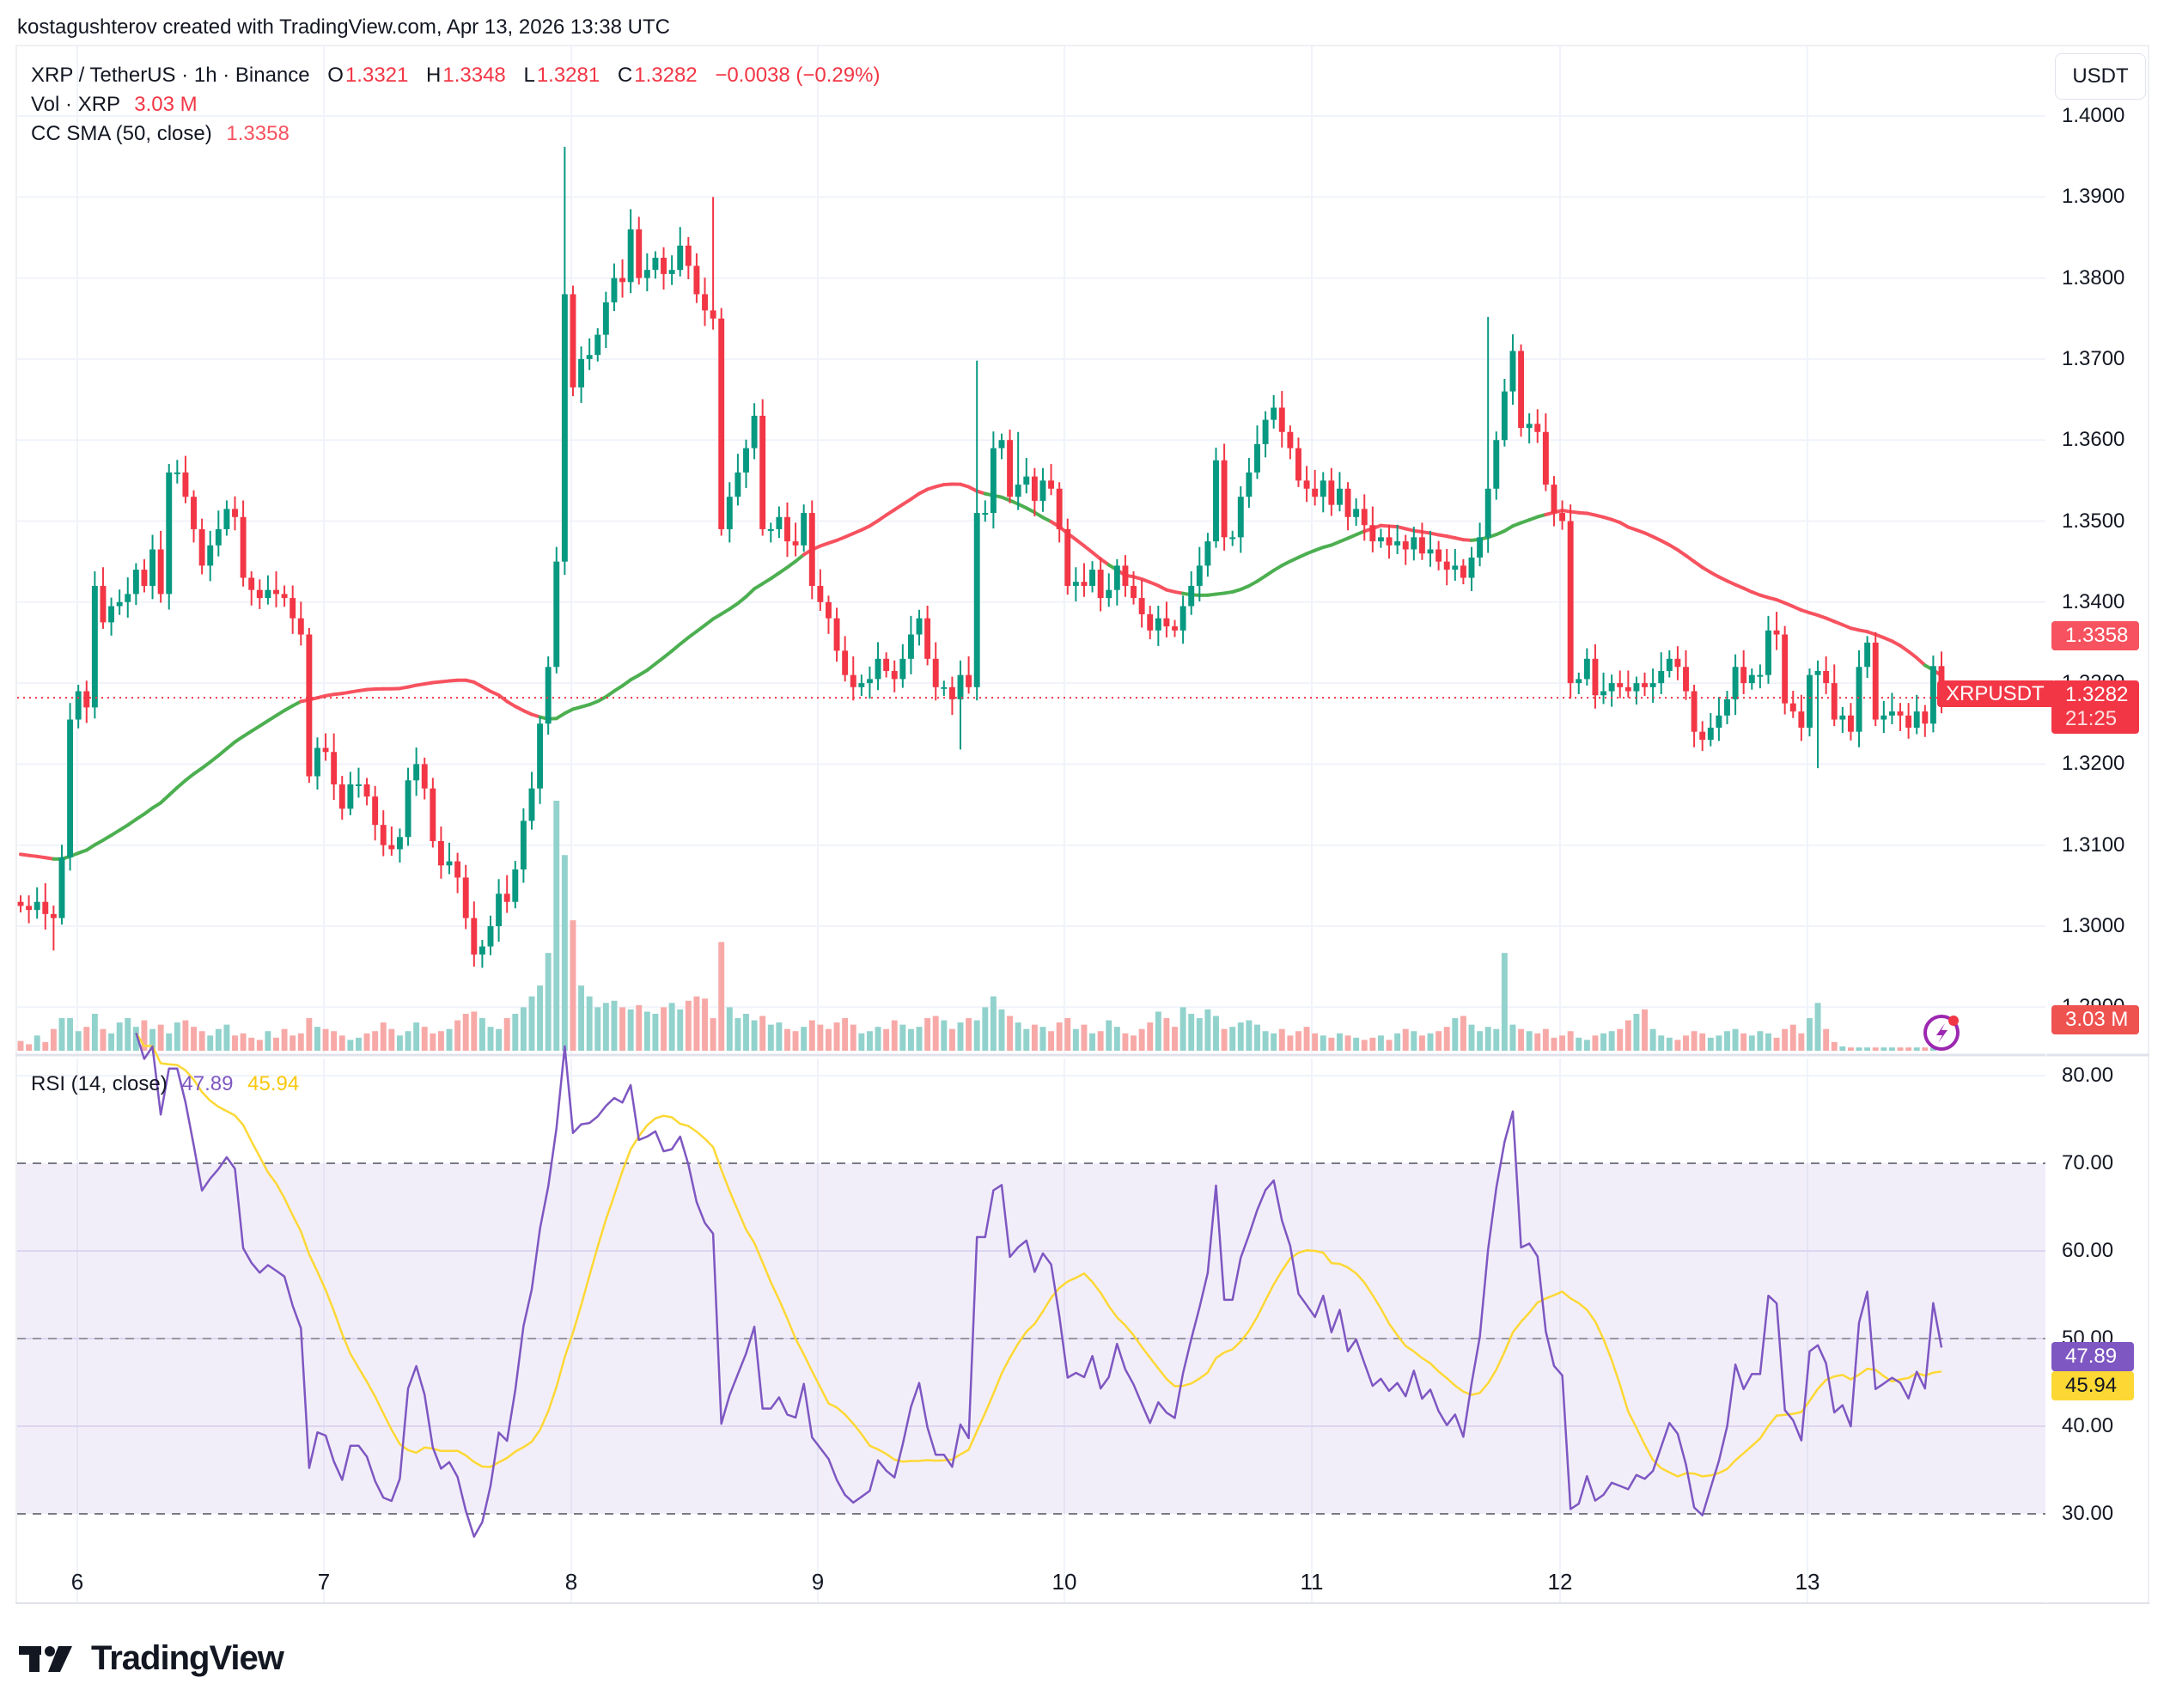 This screenshot has width=2170, height=1708. Describe the element at coordinates (335, 75) in the screenshot. I see `open-label: O` at that location.